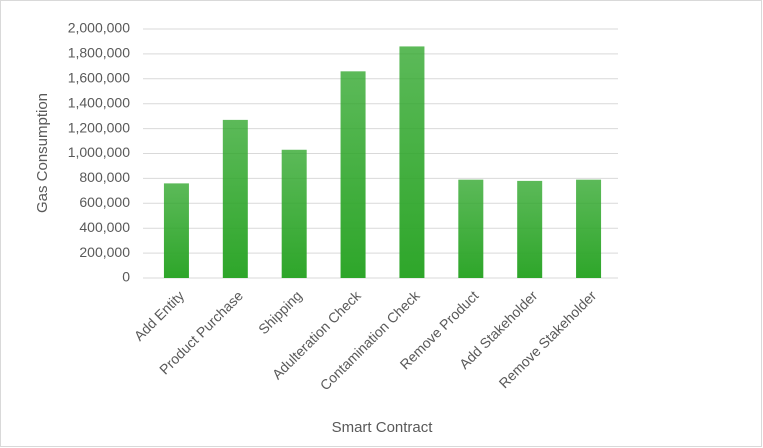  Describe the element at coordinates (104, 177) in the screenshot. I see `y-tick-label: 800,000` at that location.